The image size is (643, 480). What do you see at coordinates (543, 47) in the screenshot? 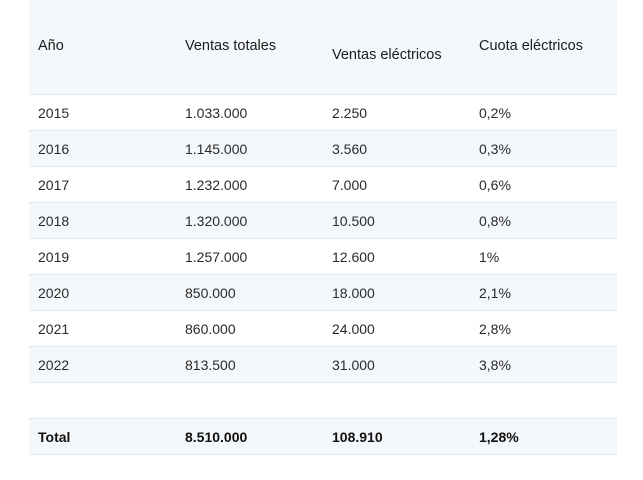
I see `header-electric-share: Cuota eléctricos` at bounding box center [543, 47].